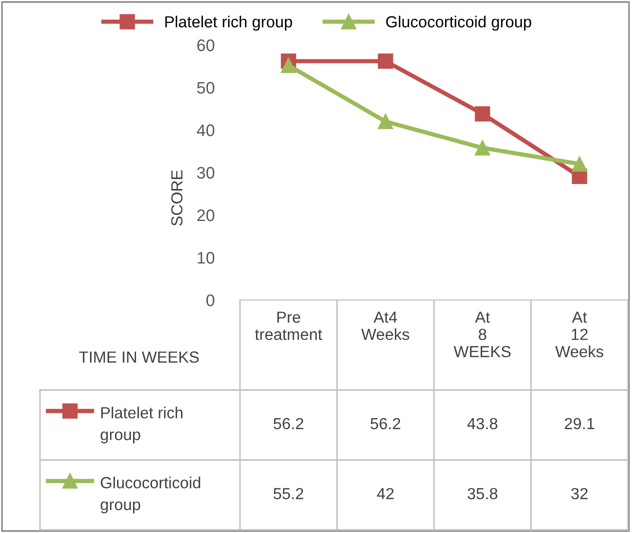 The height and width of the screenshot is (533, 633). What do you see at coordinates (205, 172) in the screenshot?
I see `y-tick-label: 30` at bounding box center [205, 172].